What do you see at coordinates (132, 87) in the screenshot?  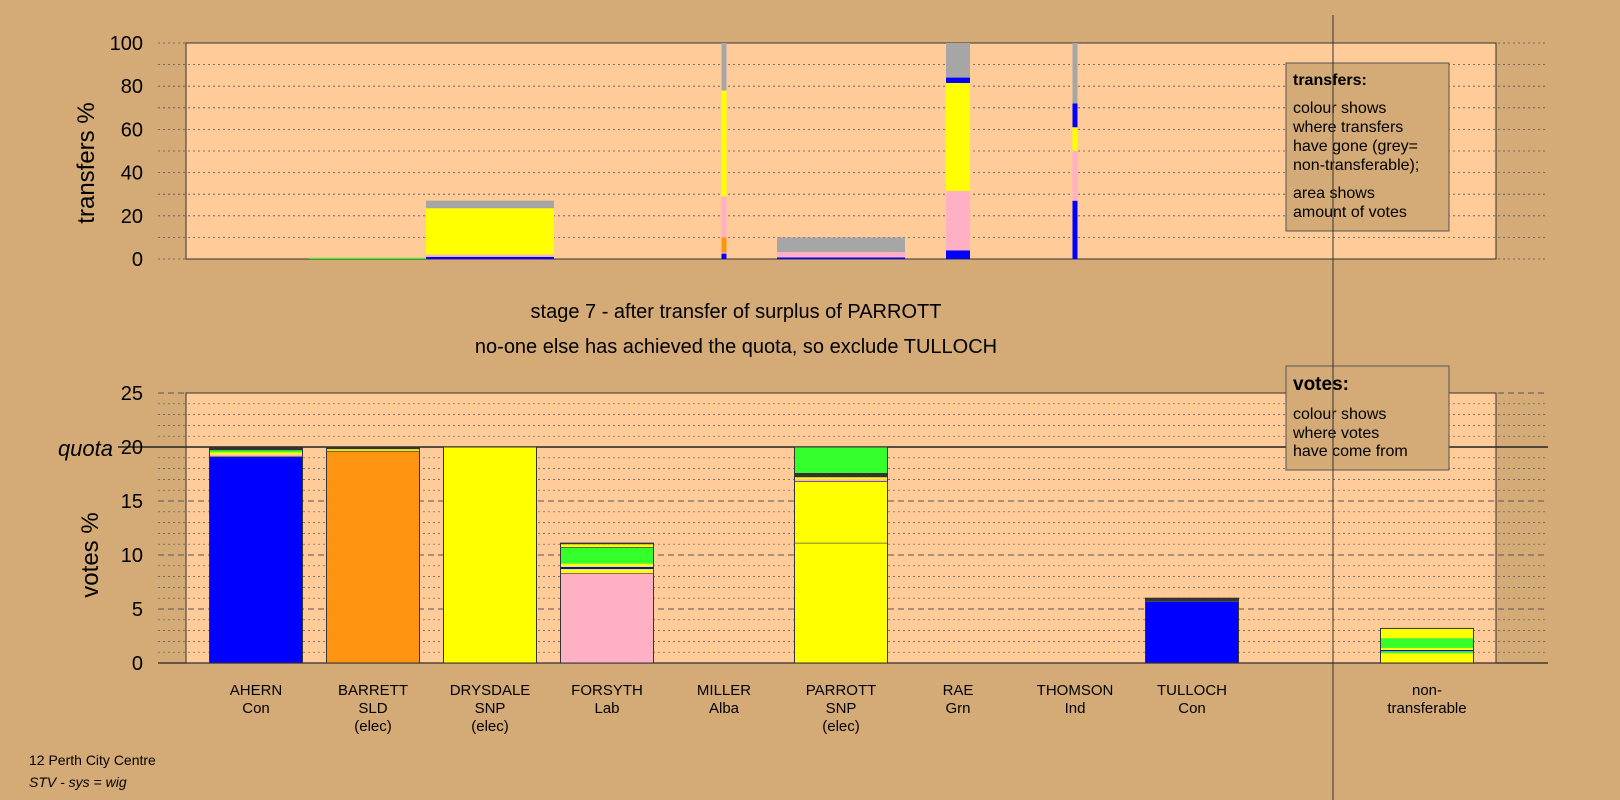 I see `transfers-tick-label: 80` at bounding box center [132, 87].